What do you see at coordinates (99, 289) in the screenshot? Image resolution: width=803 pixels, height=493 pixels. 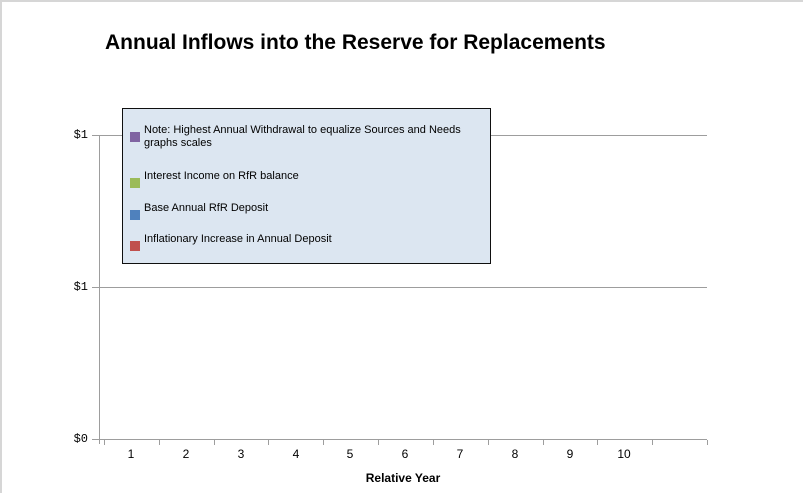 I see `y-axis-line` at bounding box center [99, 289].